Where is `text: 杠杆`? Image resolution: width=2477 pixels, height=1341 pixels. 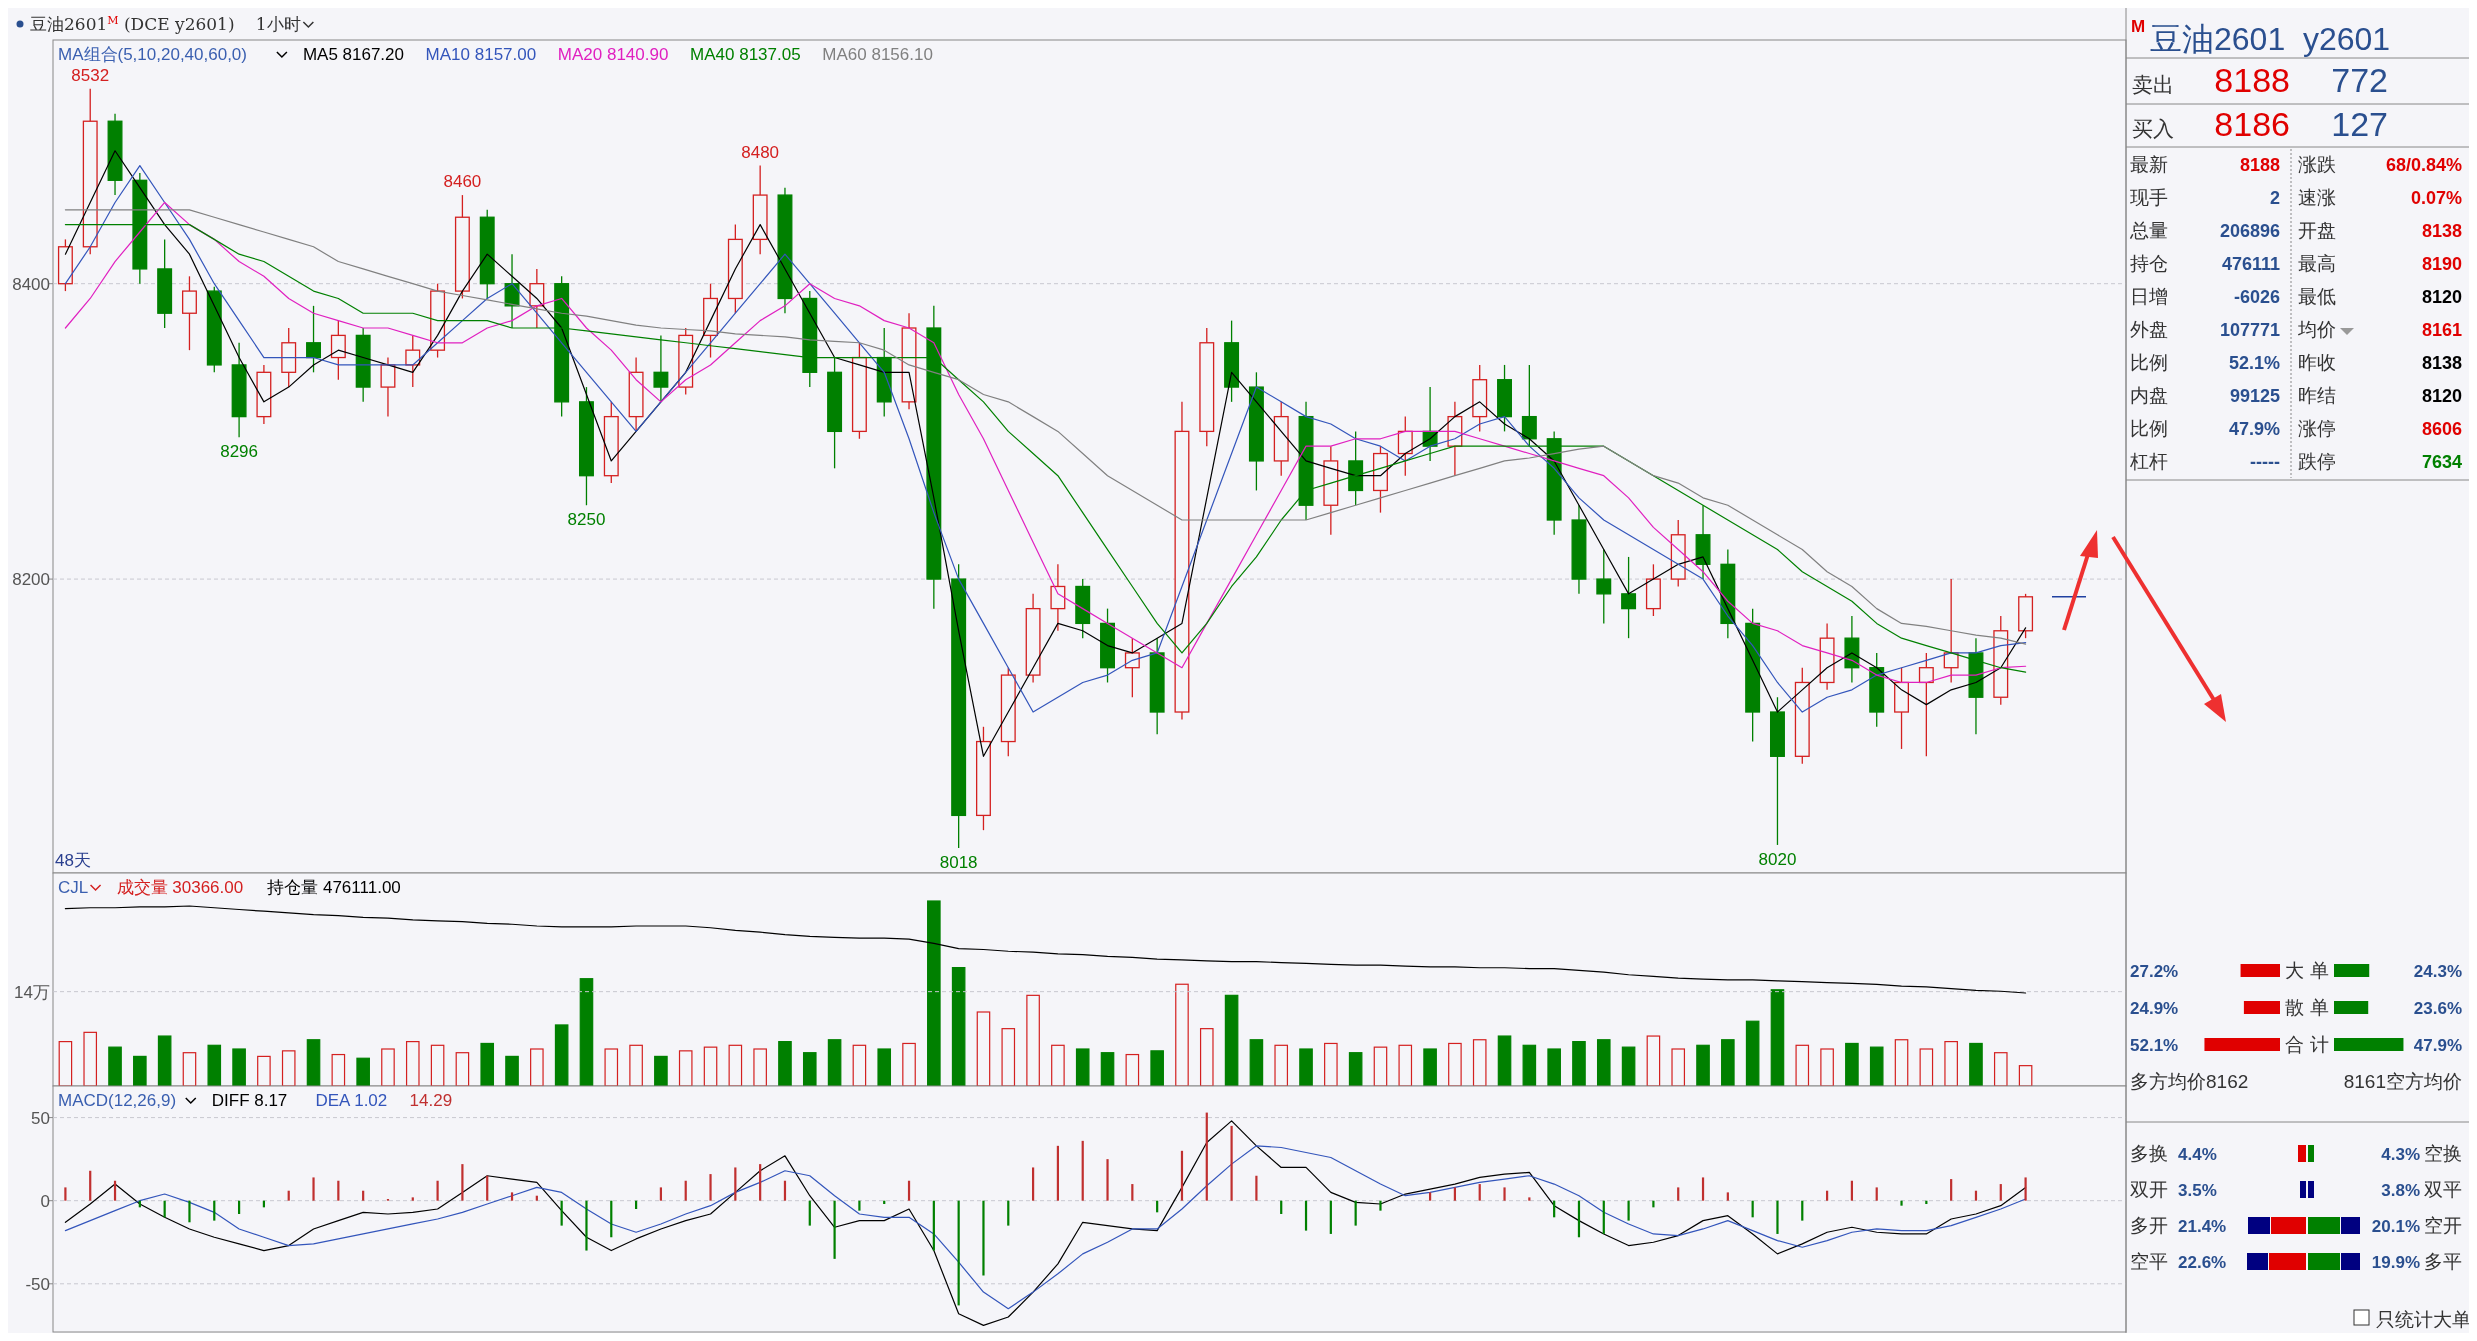
text: 杠杆 is located at coordinates (2148, 461).